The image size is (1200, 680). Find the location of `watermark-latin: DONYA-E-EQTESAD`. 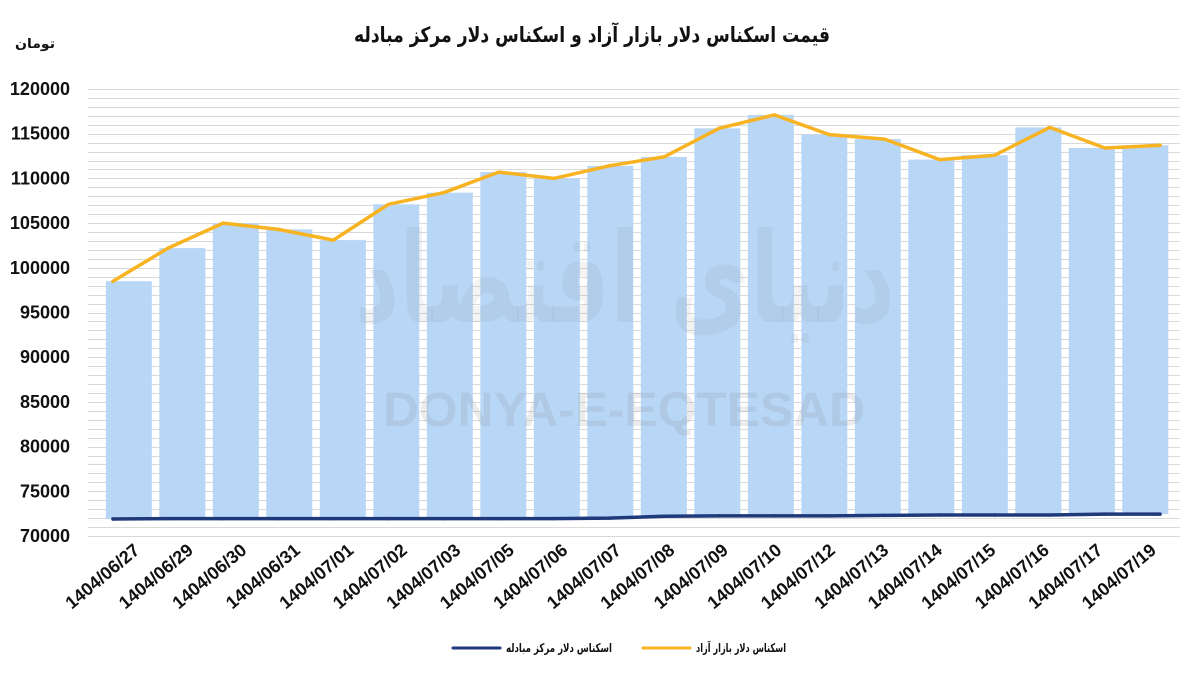

watermark-latin: DONYA-E-EQTESAD is located at coordinates (624, 410).